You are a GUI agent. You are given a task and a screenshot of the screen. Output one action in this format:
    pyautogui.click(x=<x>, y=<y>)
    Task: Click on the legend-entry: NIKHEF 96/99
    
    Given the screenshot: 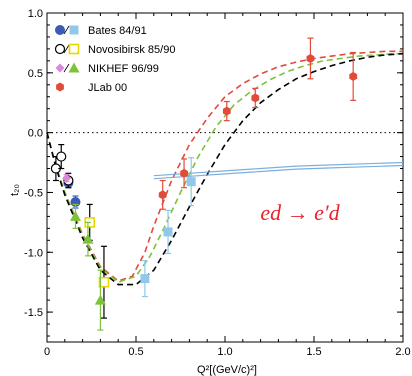 What is the action you would take?
    pyautogui.click(x=107, y=68)
    